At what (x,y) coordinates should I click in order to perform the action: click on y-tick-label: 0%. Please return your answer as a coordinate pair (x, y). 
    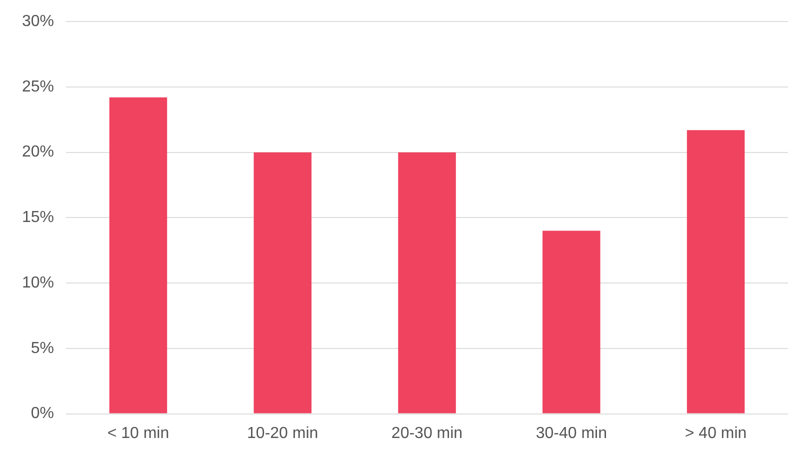
    Looking at the image, I should click on (42, 413).